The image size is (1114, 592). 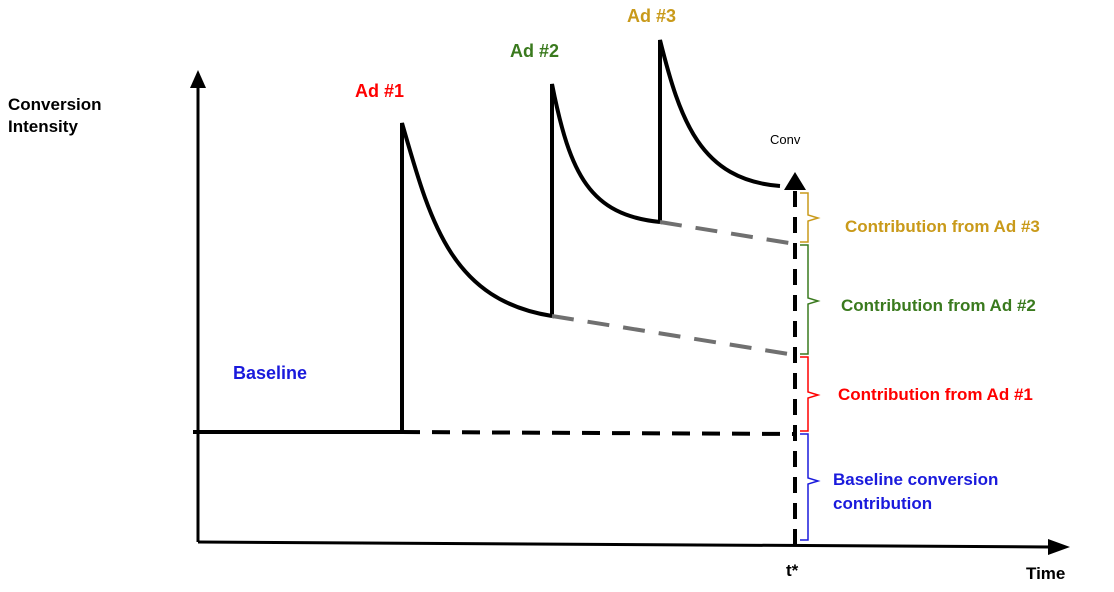 I want to click on ad3-contribution-label: Contribution from Ad #3, so click(x=942, y=226).